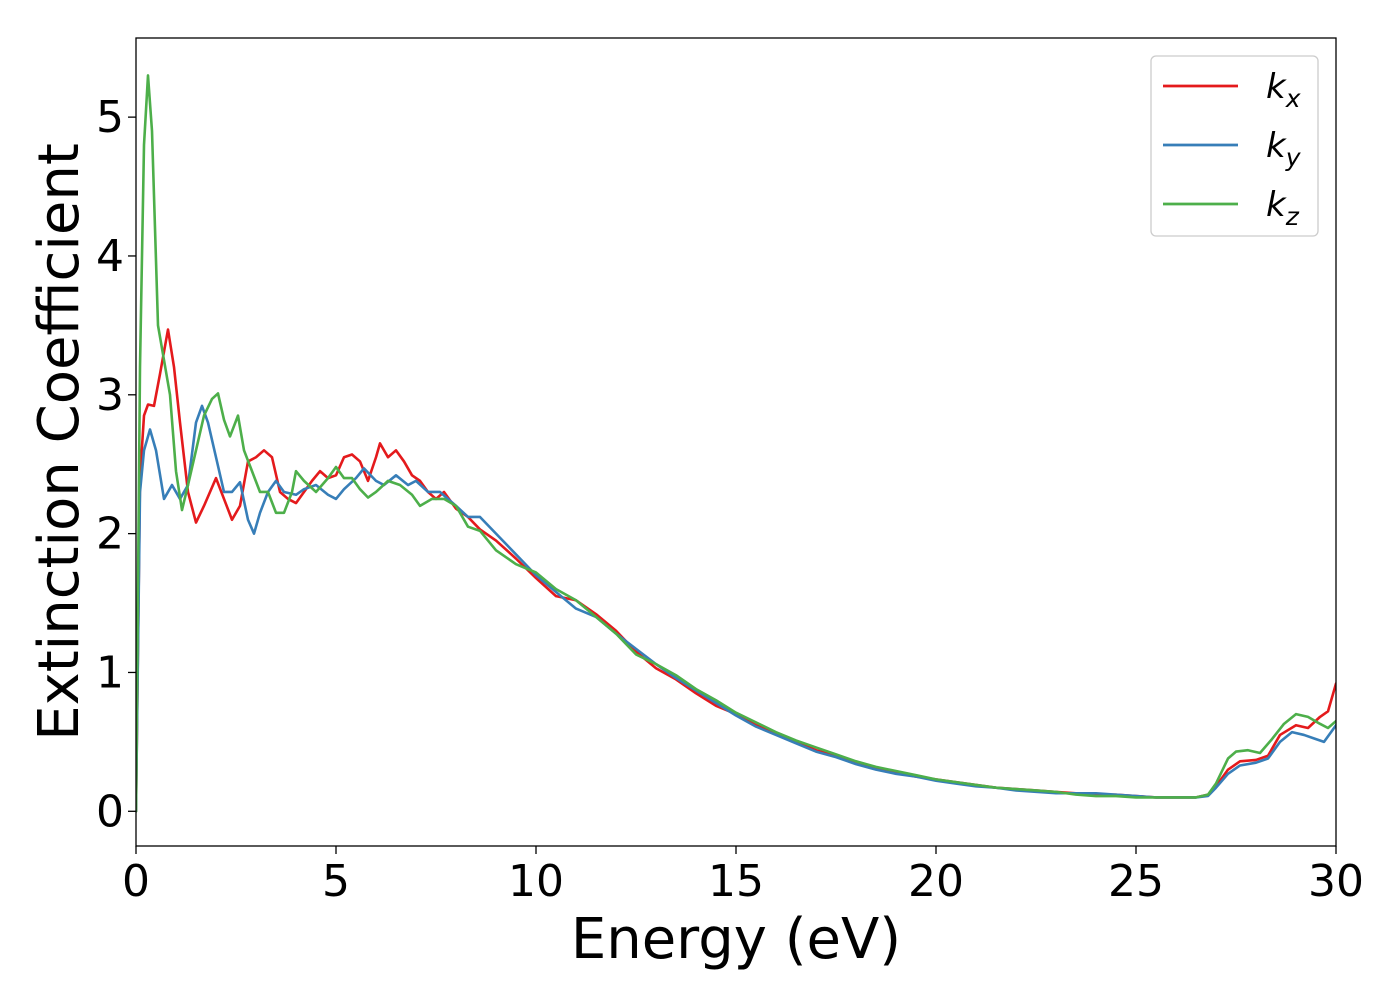 The width and height of the screenshot is (1400, 1000). What do you see at coordinates (110, 534) in the screenshot?
I see `y-tick-label: 2` at bounding box center [110, 534].